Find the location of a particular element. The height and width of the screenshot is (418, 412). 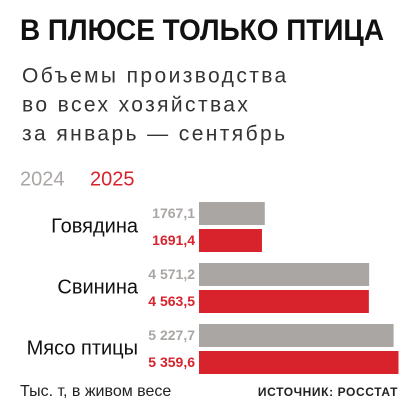

subtitle-line: во всех хозяйствах is located at coordinates (136, 105).